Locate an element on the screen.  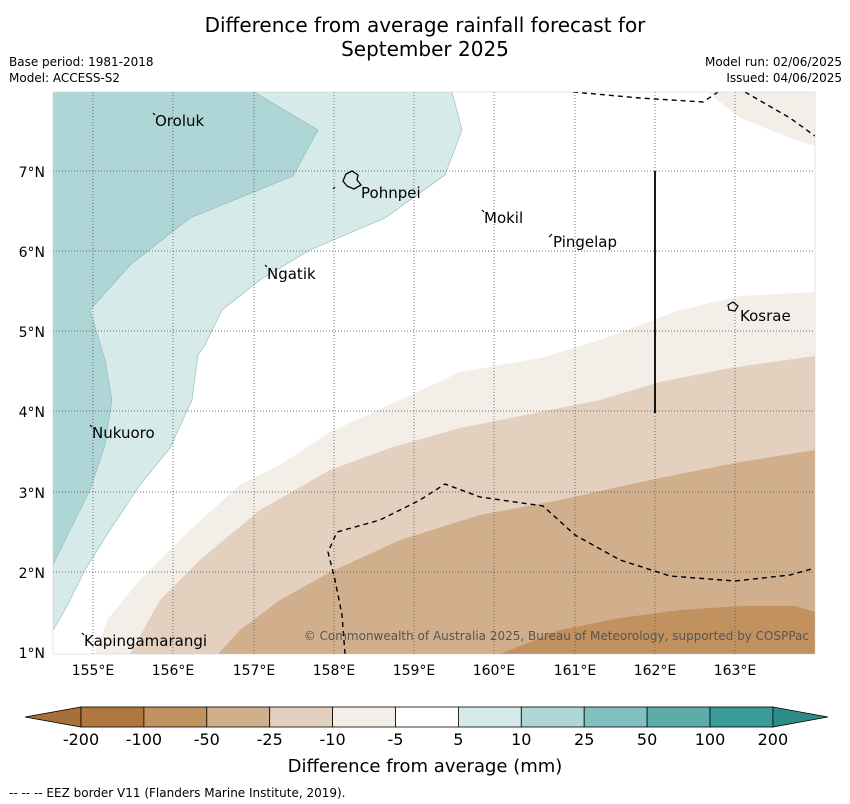
lon-tick: 162°E is located at coordinates (655, 671).